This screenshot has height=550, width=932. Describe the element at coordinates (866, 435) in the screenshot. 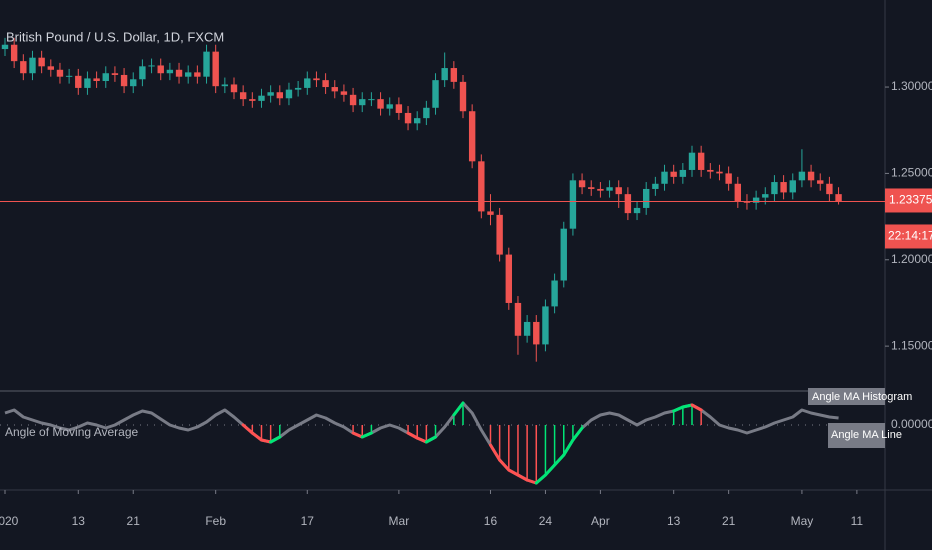

I see `legend-label: Angle MA Line` at that location.